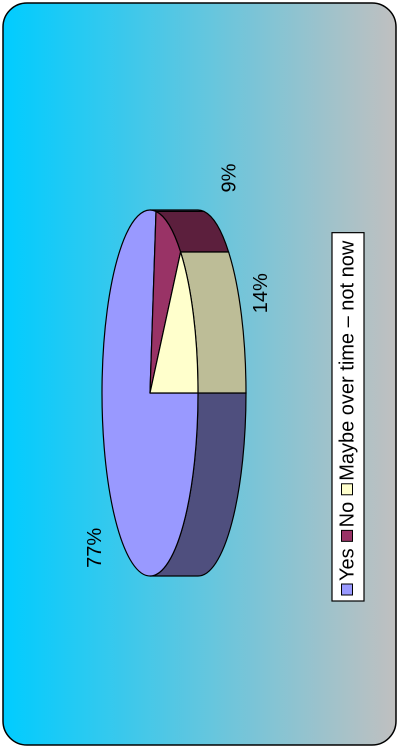 This screenshot has width=399, height=753. I want to click on legend-swatch-yes, so click(347, 589).